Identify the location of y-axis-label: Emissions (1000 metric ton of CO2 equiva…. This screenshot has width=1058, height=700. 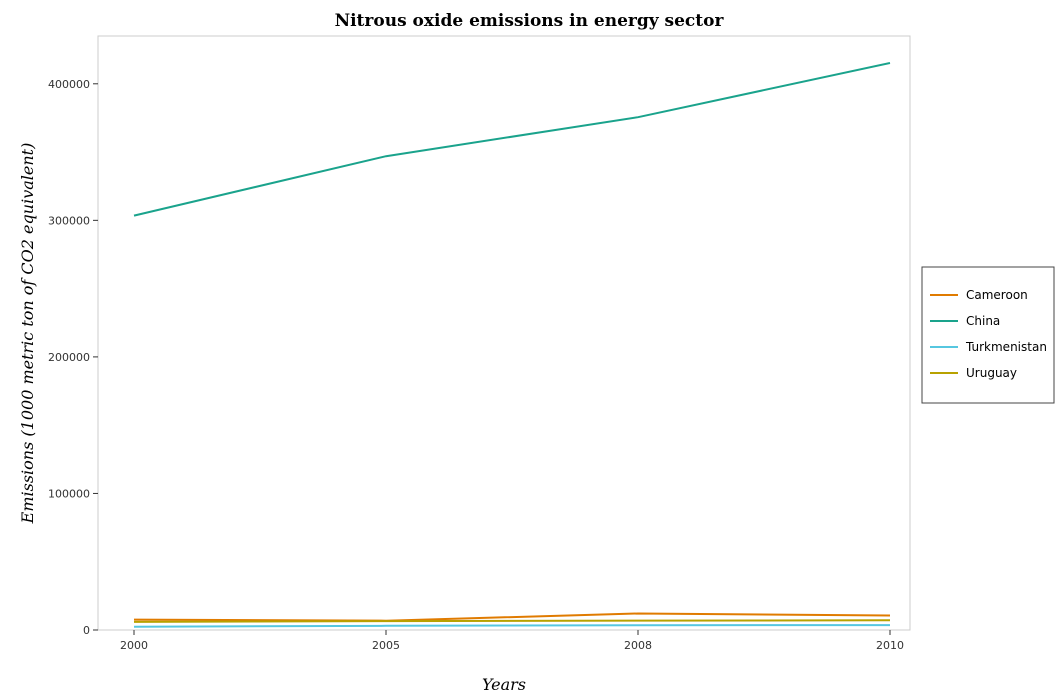
(27, 334).